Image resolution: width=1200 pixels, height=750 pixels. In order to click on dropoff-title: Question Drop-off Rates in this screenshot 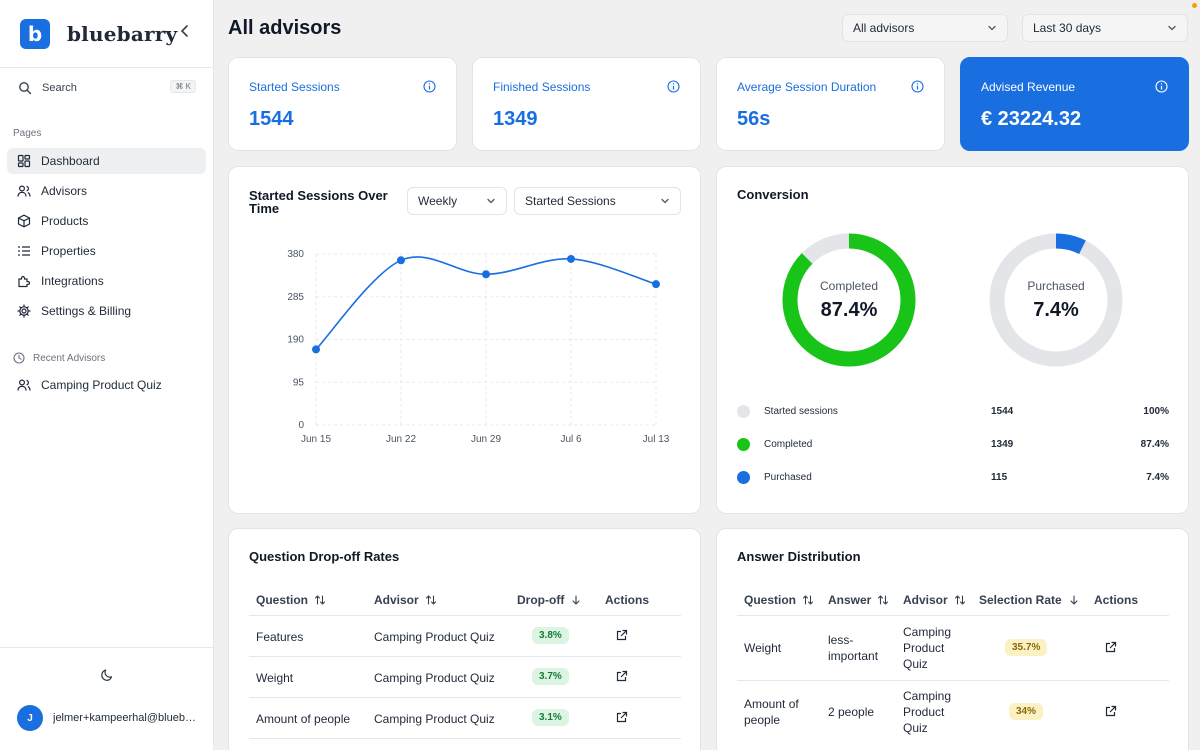, I will do `click(324, 556)`.